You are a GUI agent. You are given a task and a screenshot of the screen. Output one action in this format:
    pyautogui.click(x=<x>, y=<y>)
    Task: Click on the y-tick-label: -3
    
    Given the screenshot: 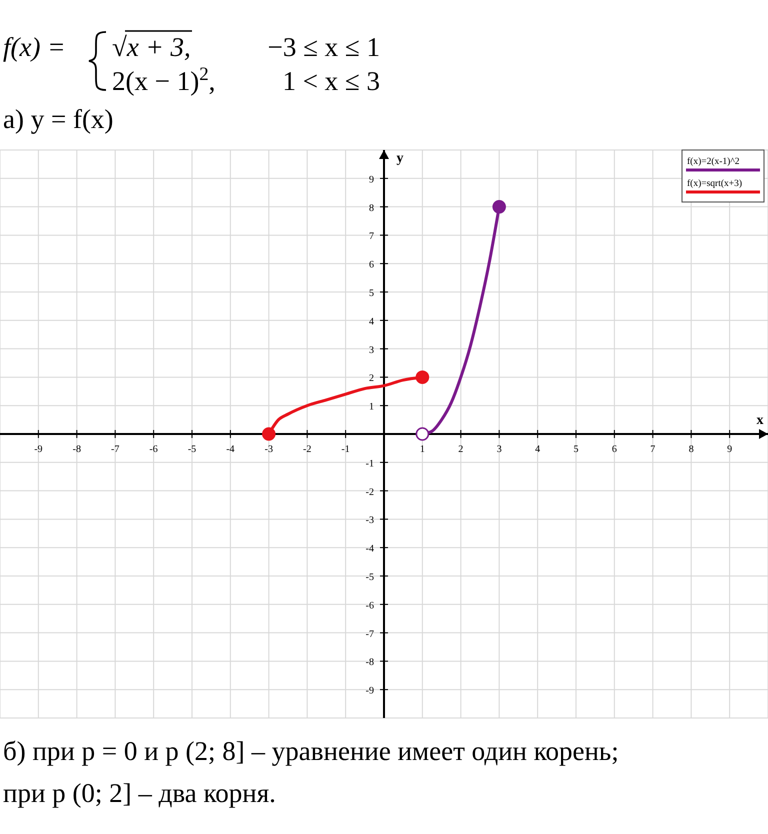 What is the action you would take?
    pyautogui.click(x=370, y=520)
    